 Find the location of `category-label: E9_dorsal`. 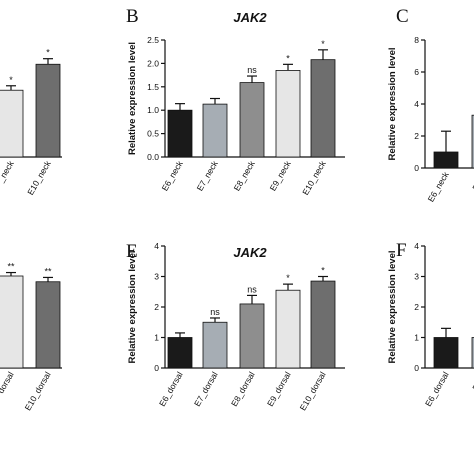

category-label: E9_dorsal is located at coordinates (279, 389).